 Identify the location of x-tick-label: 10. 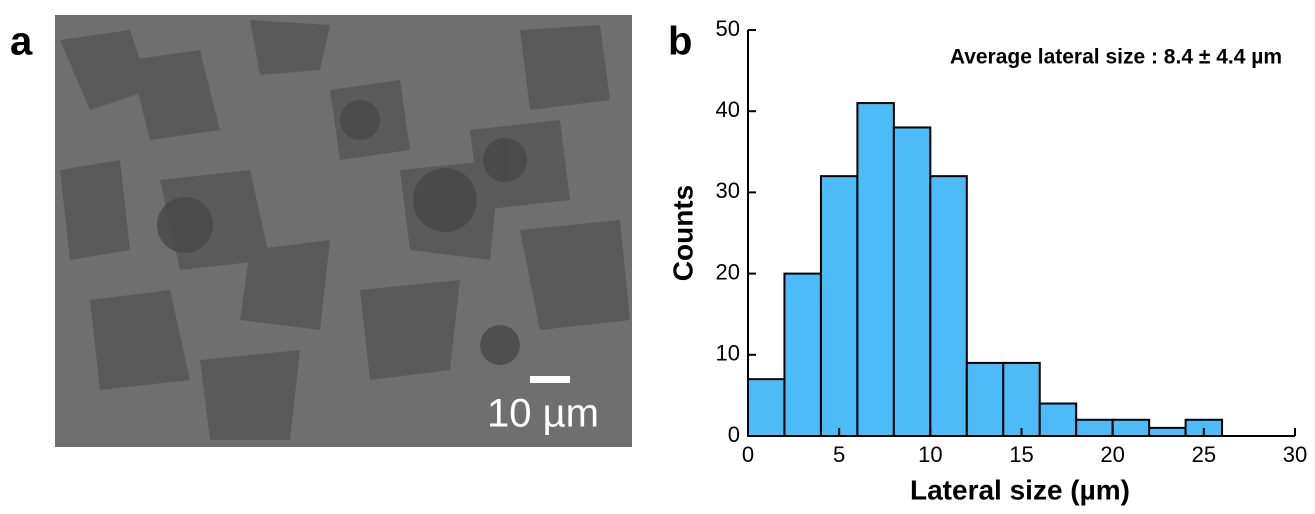
(930, 454).